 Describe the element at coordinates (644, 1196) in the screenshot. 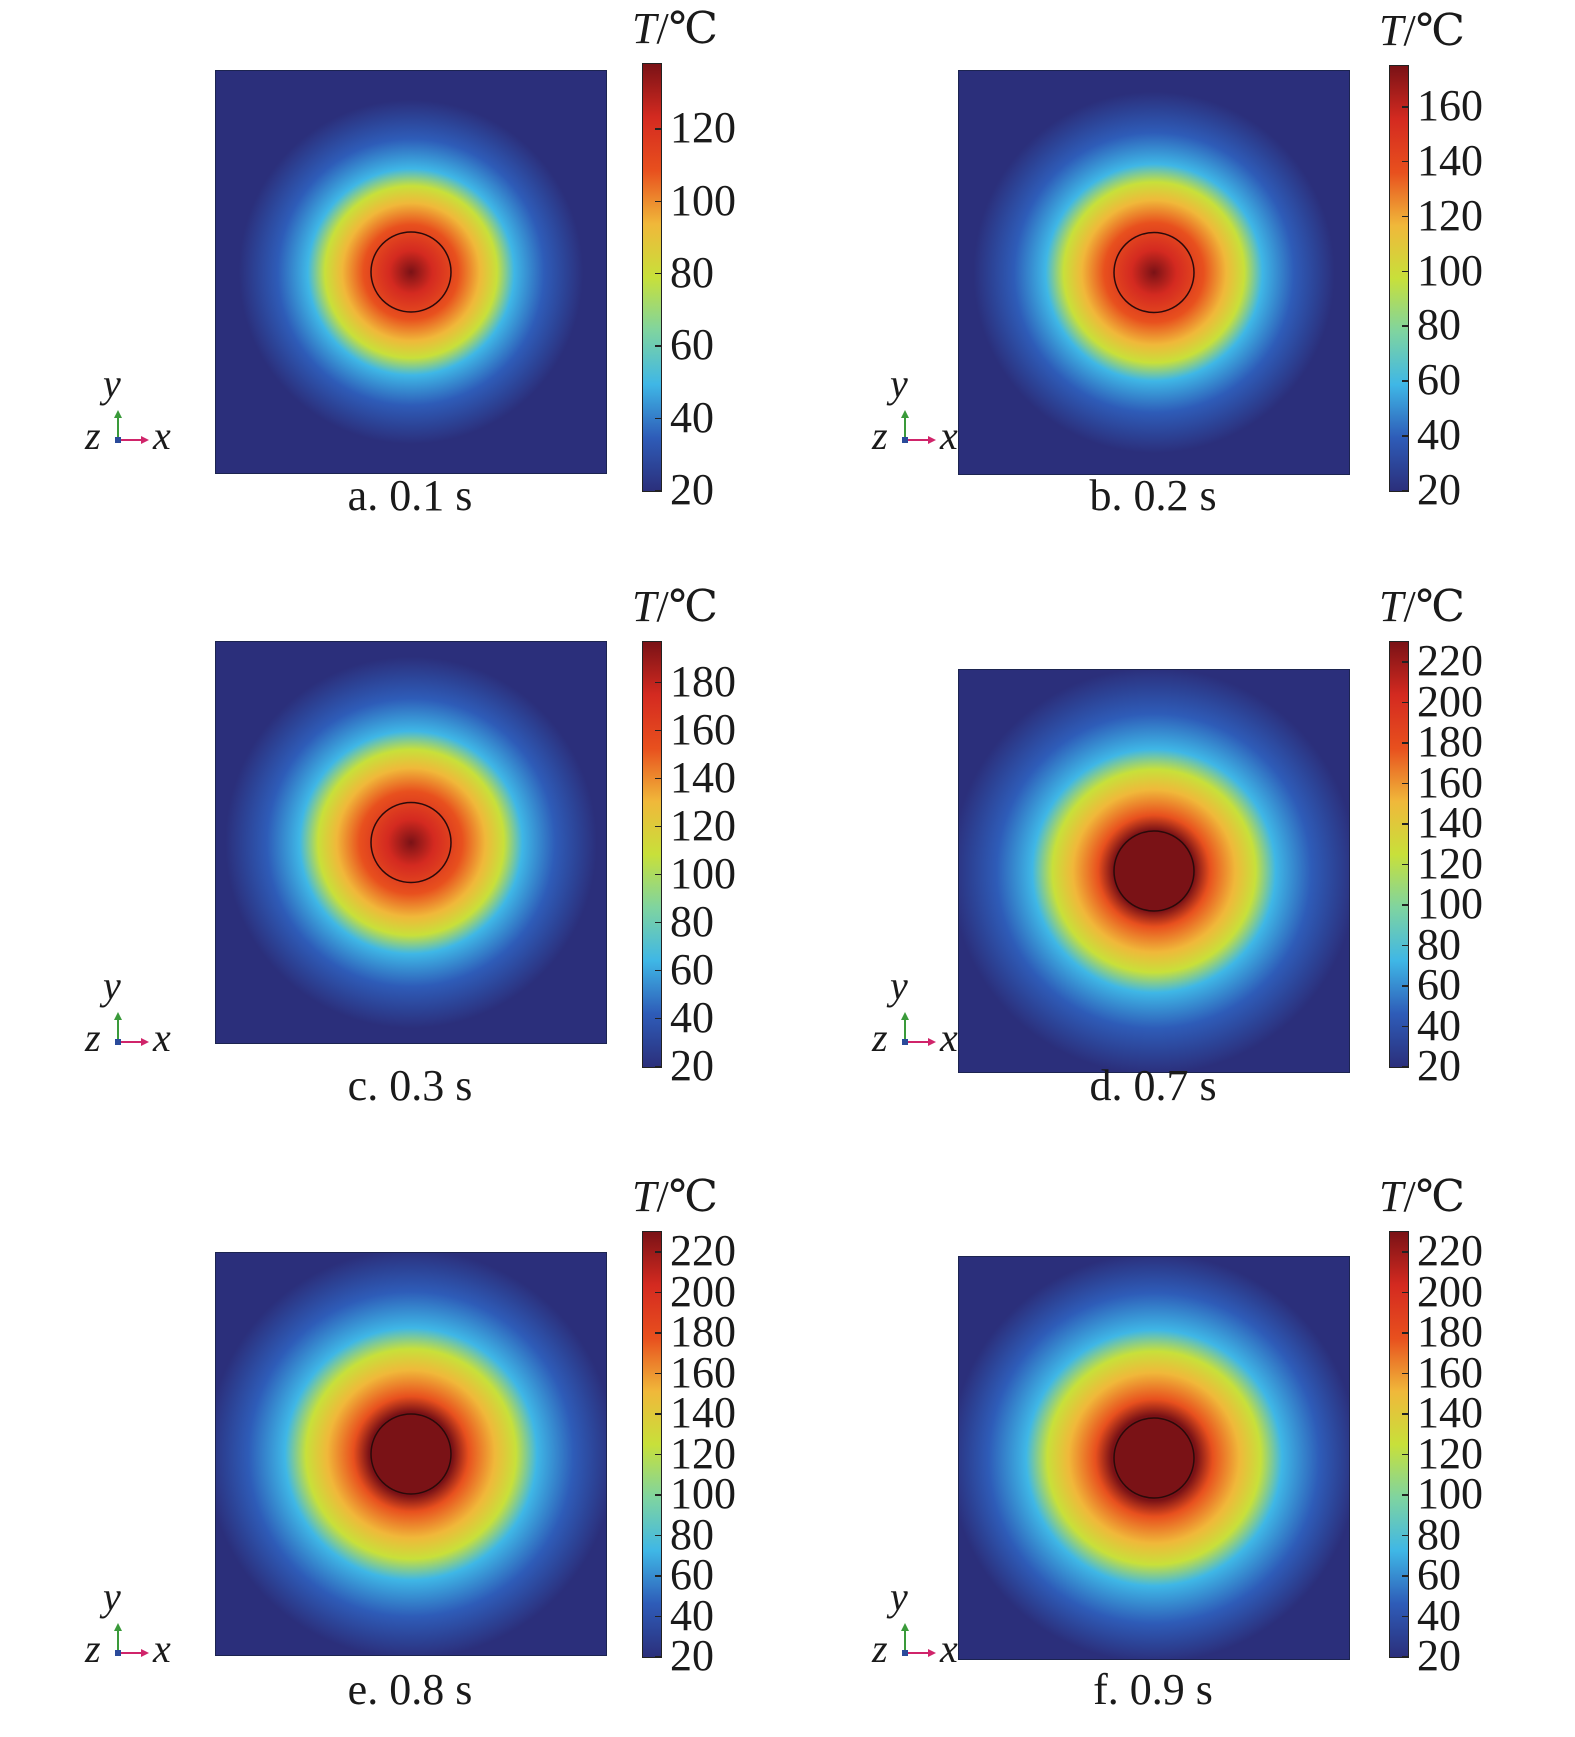

I see `colorbar-title-variable: T` at that location.